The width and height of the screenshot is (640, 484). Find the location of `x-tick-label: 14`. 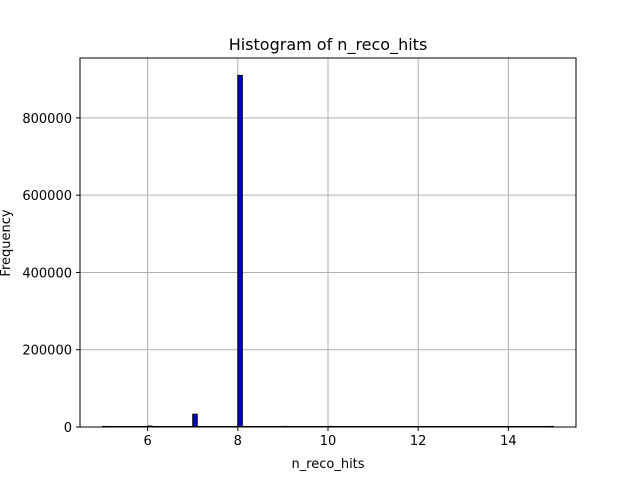

x-tick-label: 14 is located at coordinates (508, 441).